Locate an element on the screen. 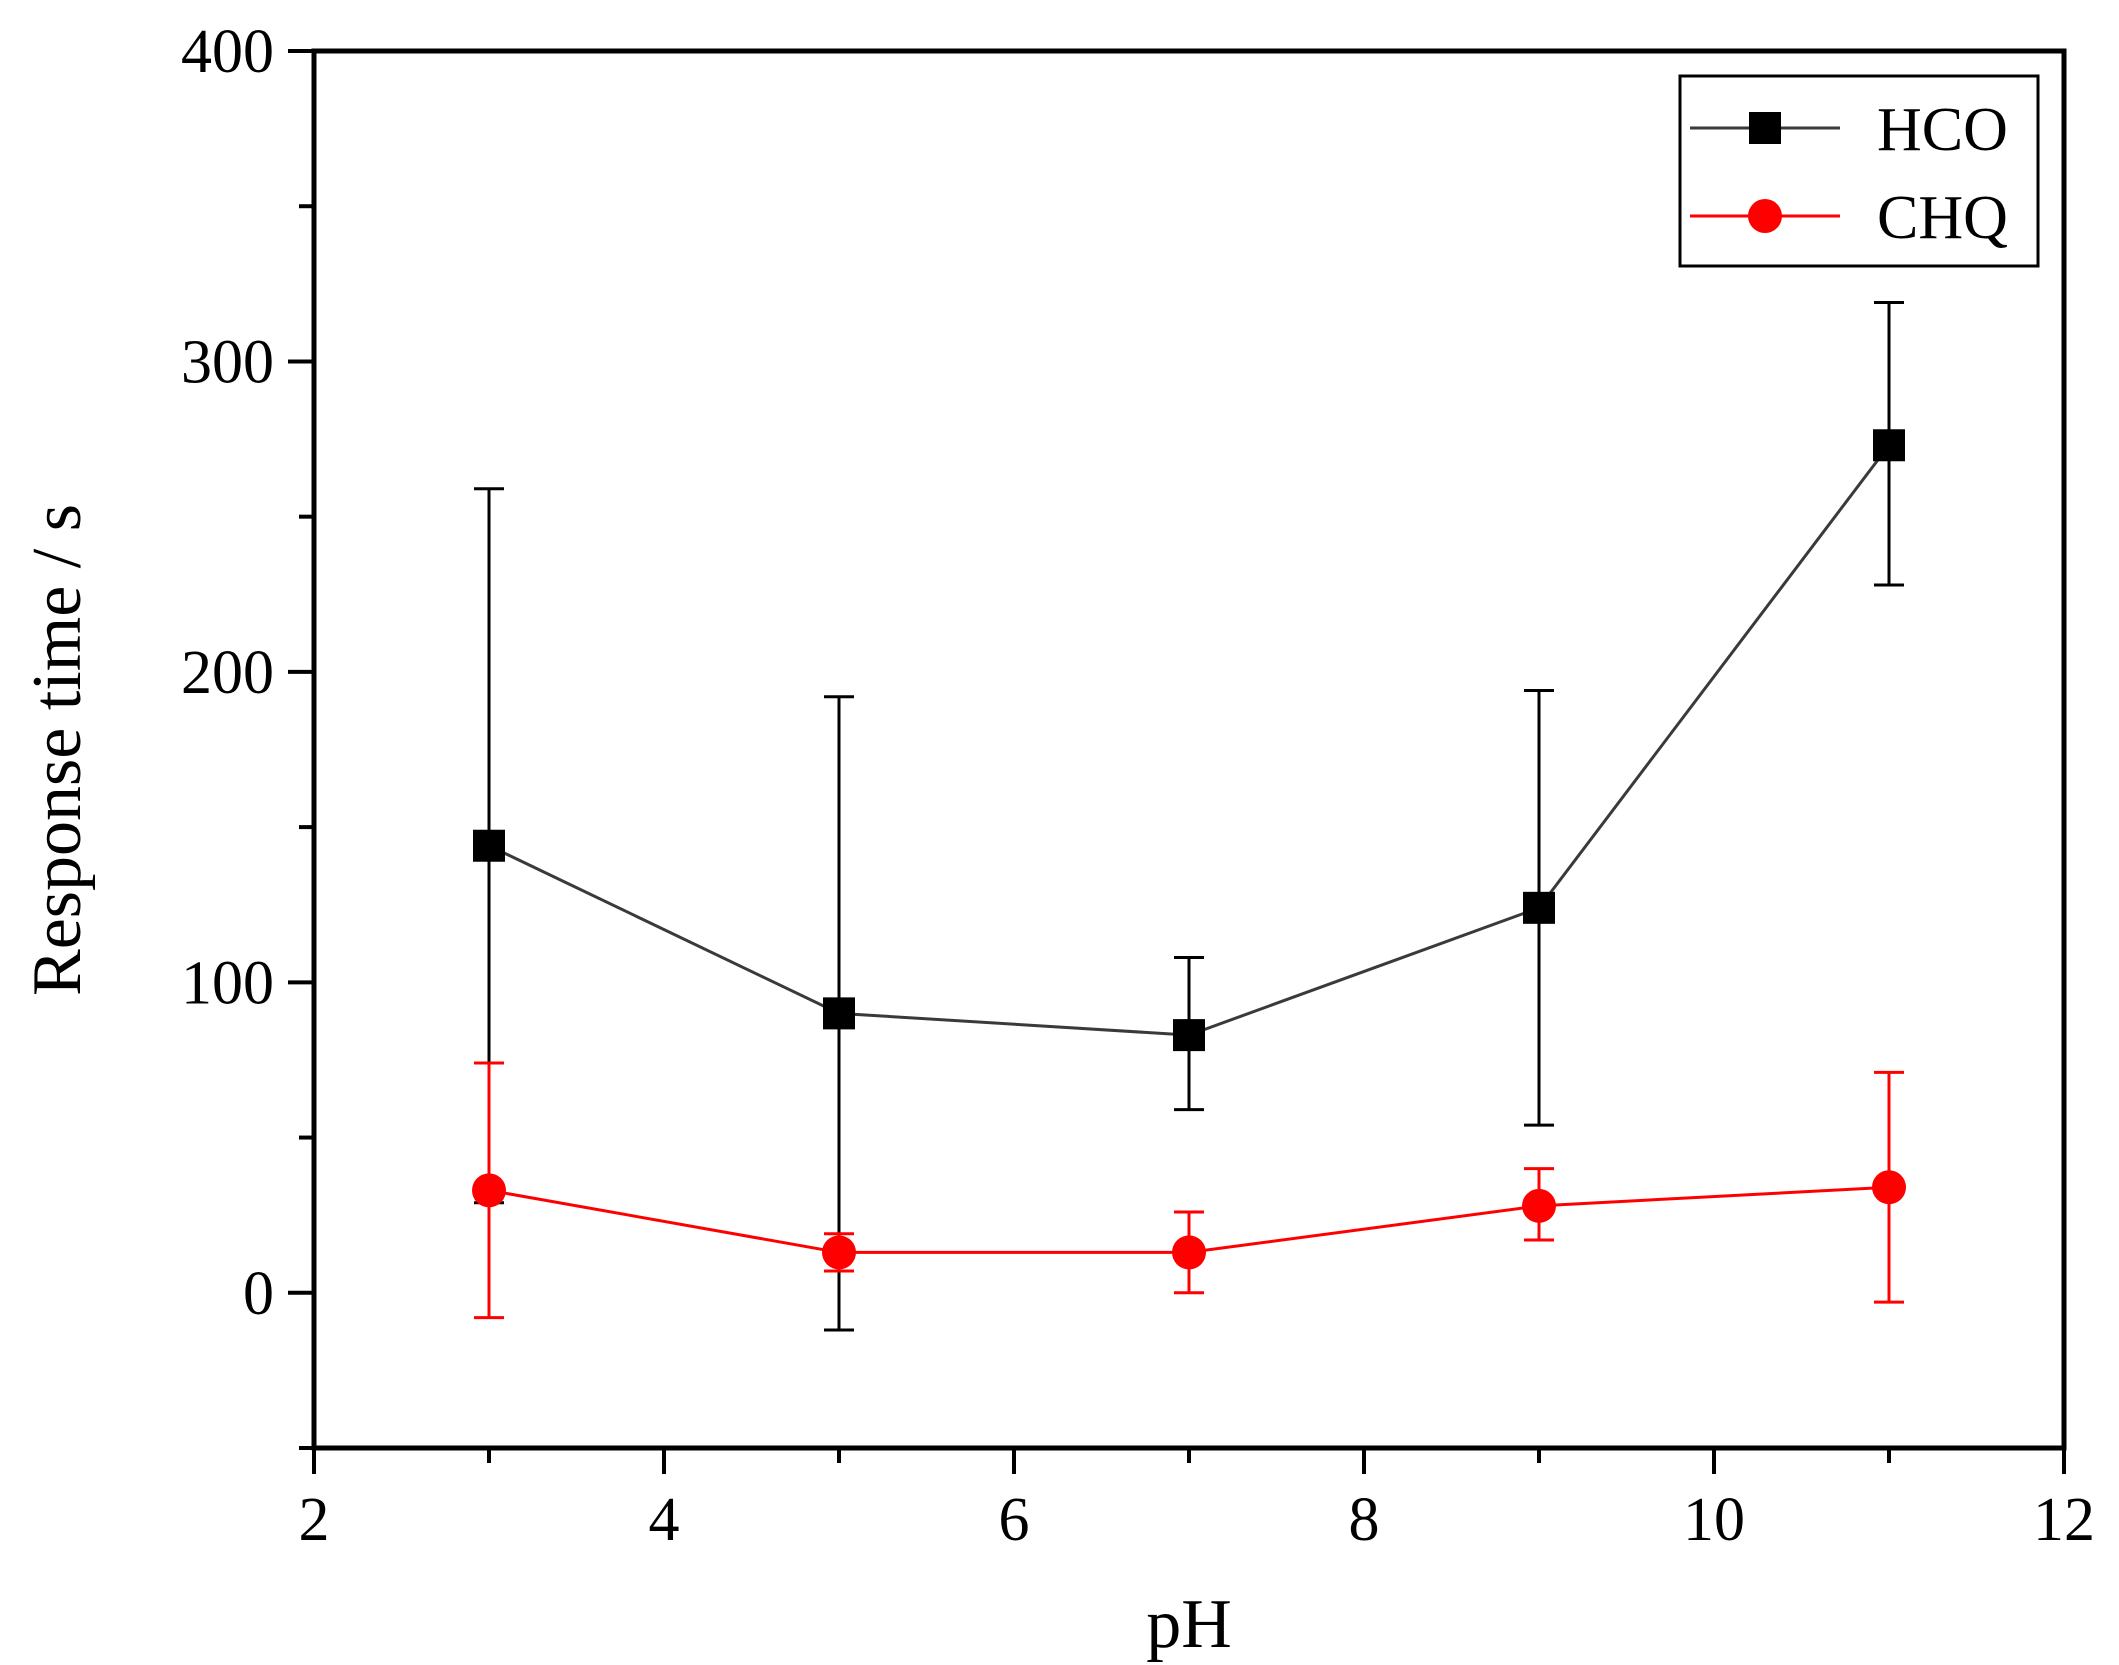 This screenshot has height=1665, width=2119. y-tick-label: 100 is located at coordinates (227, 983).